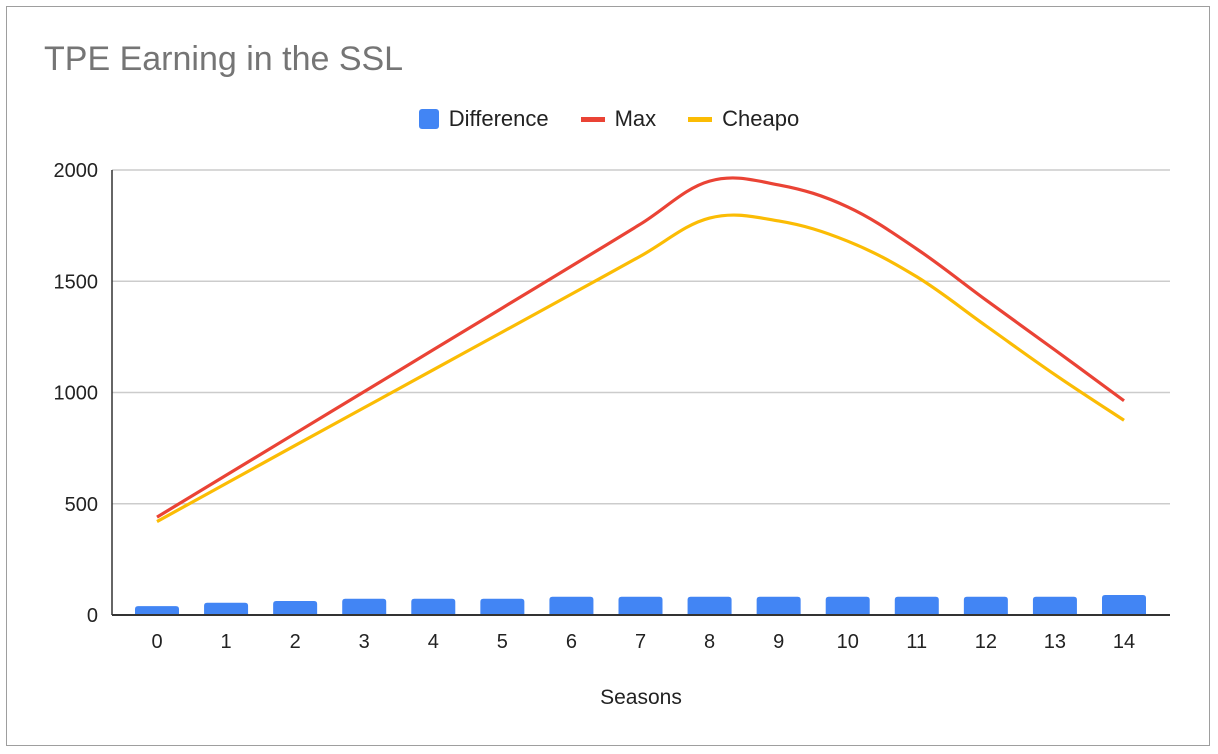 The height and width of the screenshot is (754, 1218). Describe the element at coordinates (226, 642) in the screenshot. I see `x-tick-label: 1` at that location.